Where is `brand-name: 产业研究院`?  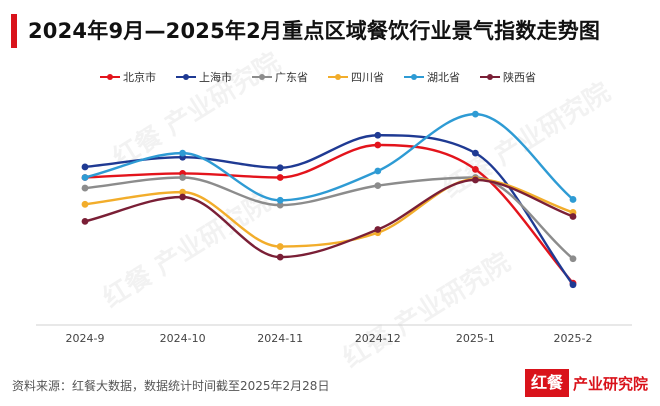 brand-name: 产业研究院 is located at coordinates (611, 383).